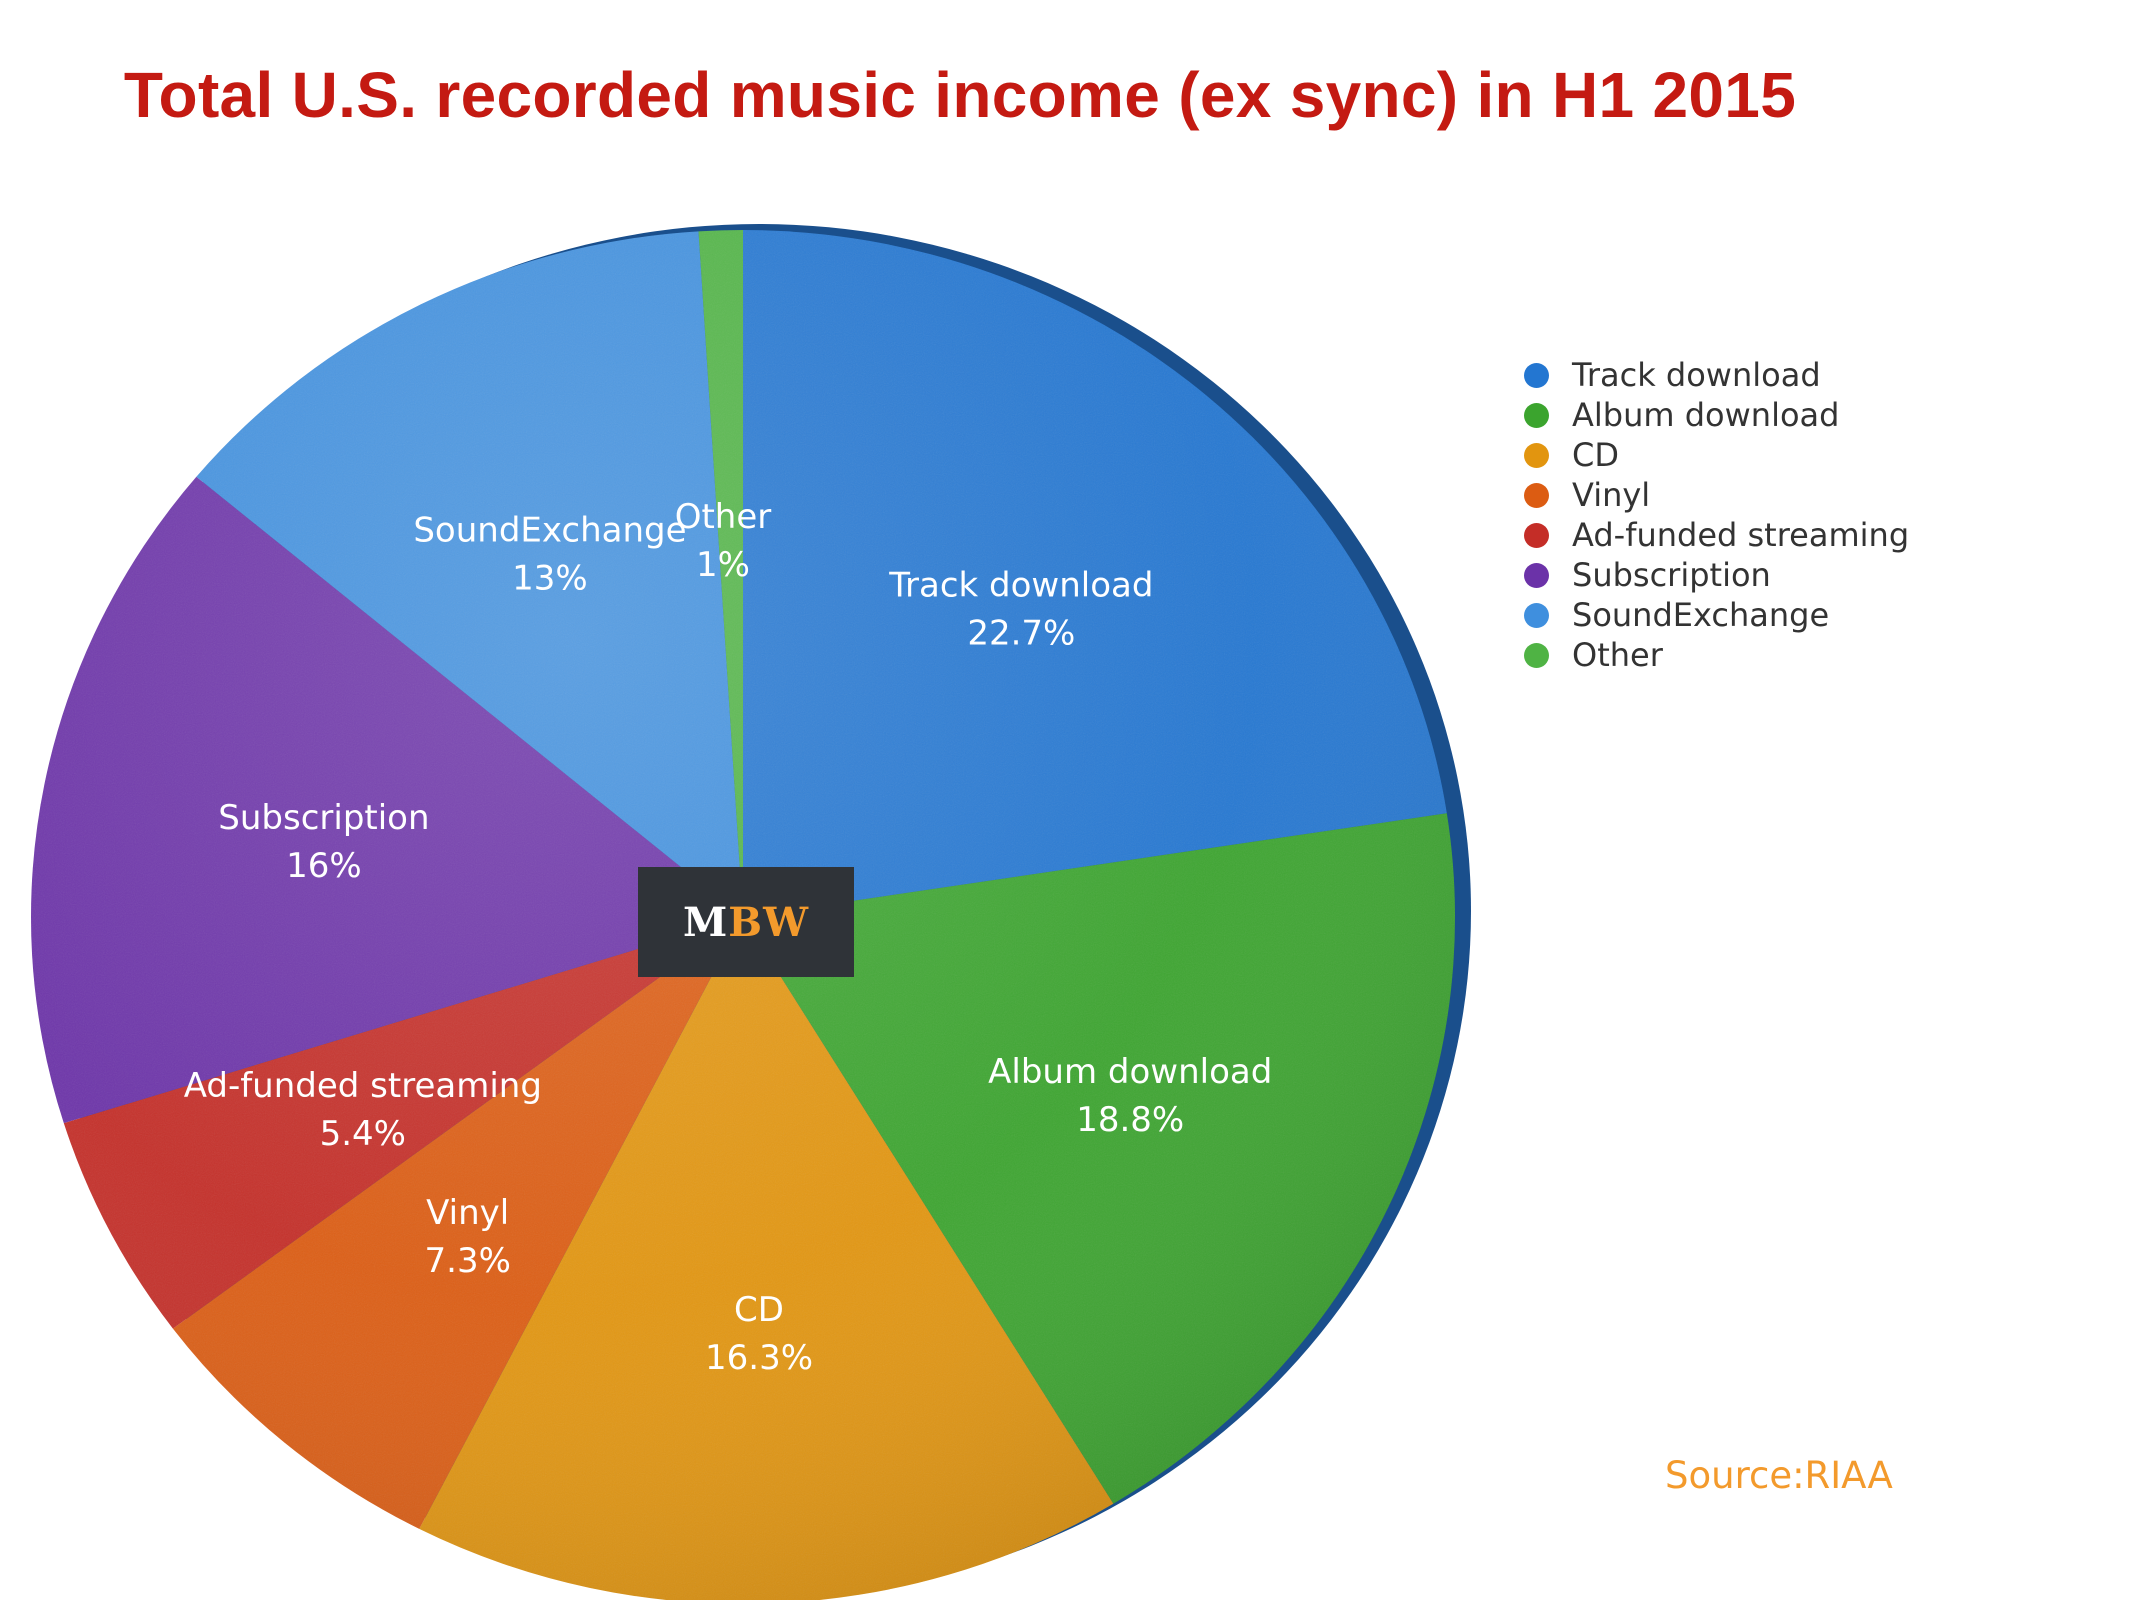 The image size is (2133, 1600). What do you see at coordinates (1130, 1120) in the screenshot?
I see `slice-value-album-download: 18.8%` at bounding box center [1130, 1120].